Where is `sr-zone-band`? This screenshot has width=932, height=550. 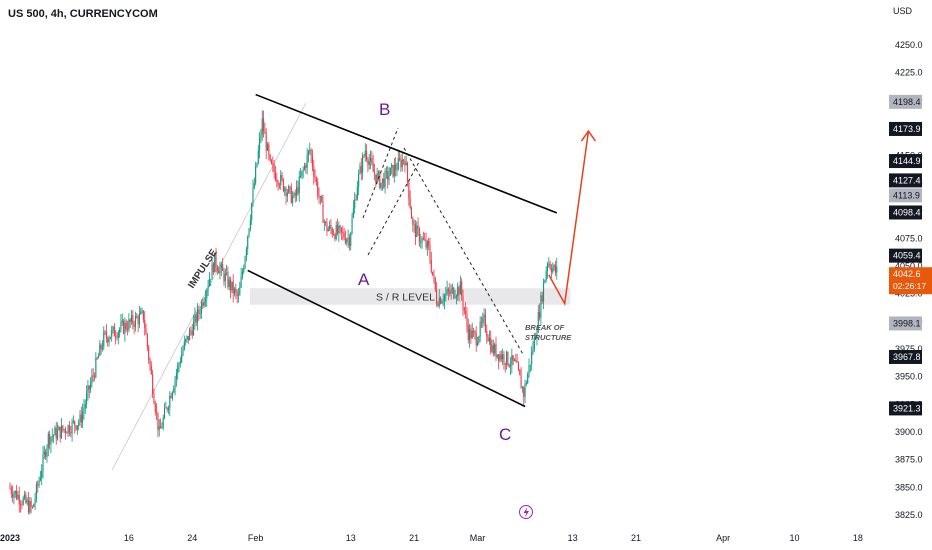
sr-zone-band is located at coordinates (410, 296).